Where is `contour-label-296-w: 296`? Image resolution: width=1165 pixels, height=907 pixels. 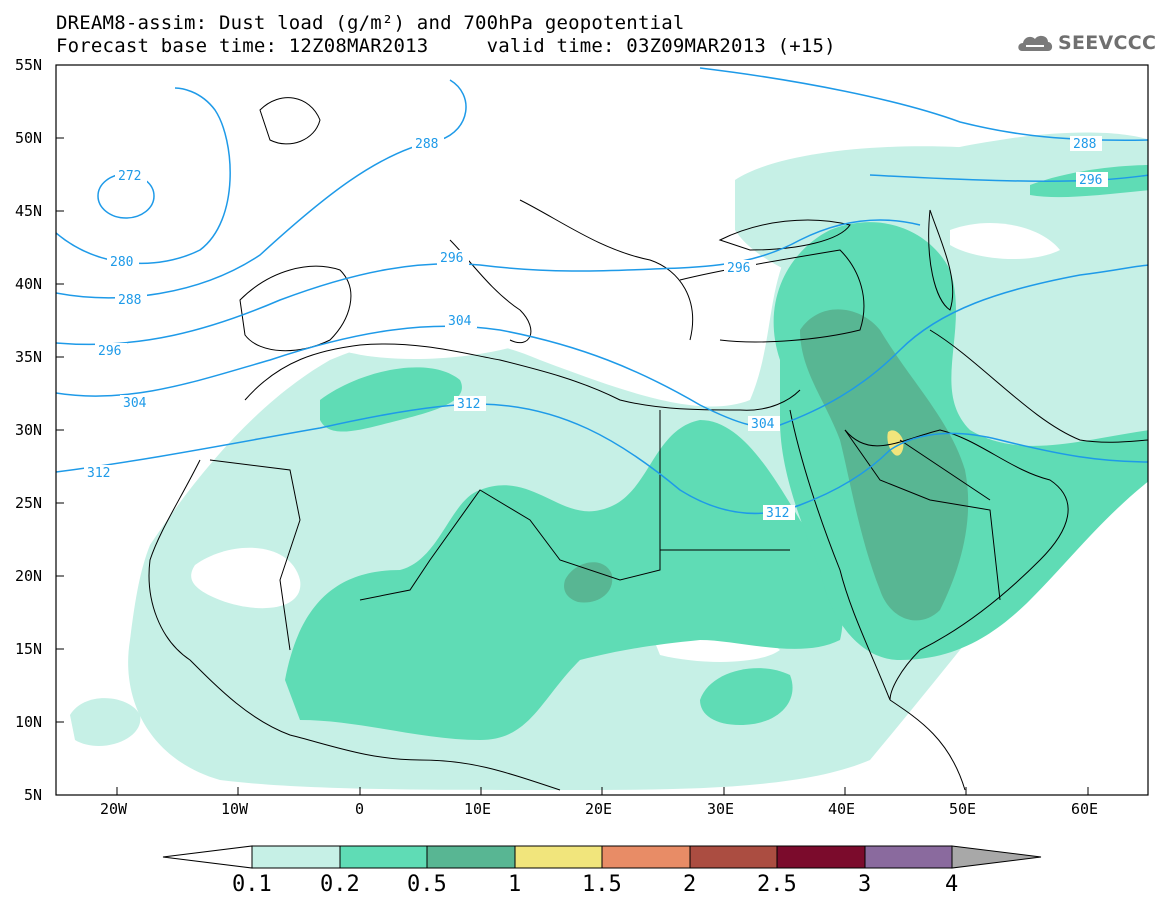
contour-label-296-w: 296 is located at coordinates (109, 351).